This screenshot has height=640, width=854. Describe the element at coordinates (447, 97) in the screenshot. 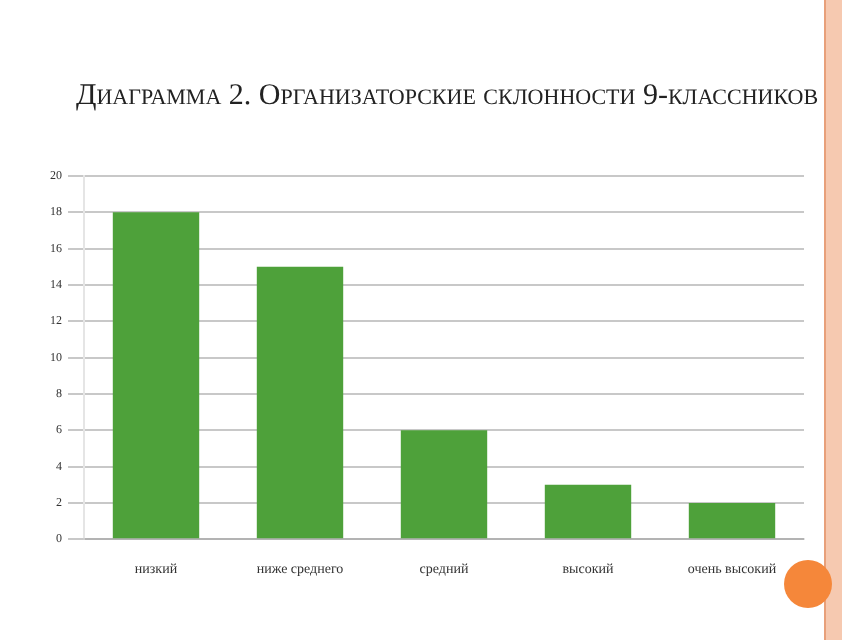

I see `chart-title: Диаграмма 2. Организаторские склонности 9-классников` at that location.